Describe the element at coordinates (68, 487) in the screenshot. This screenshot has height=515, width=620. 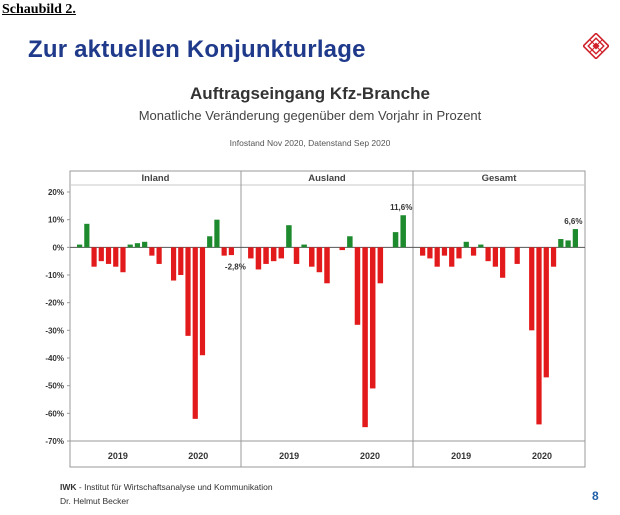
I see `footer-org-abbr: IWK` at that location.